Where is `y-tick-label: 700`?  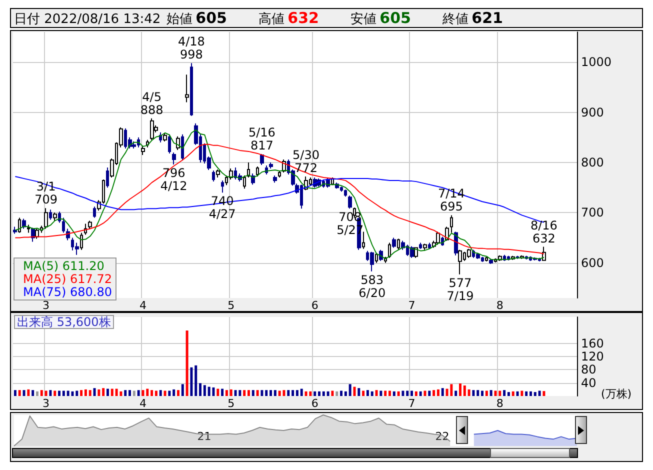 y-tick-label: 700 is located at coordinates (592, 213).